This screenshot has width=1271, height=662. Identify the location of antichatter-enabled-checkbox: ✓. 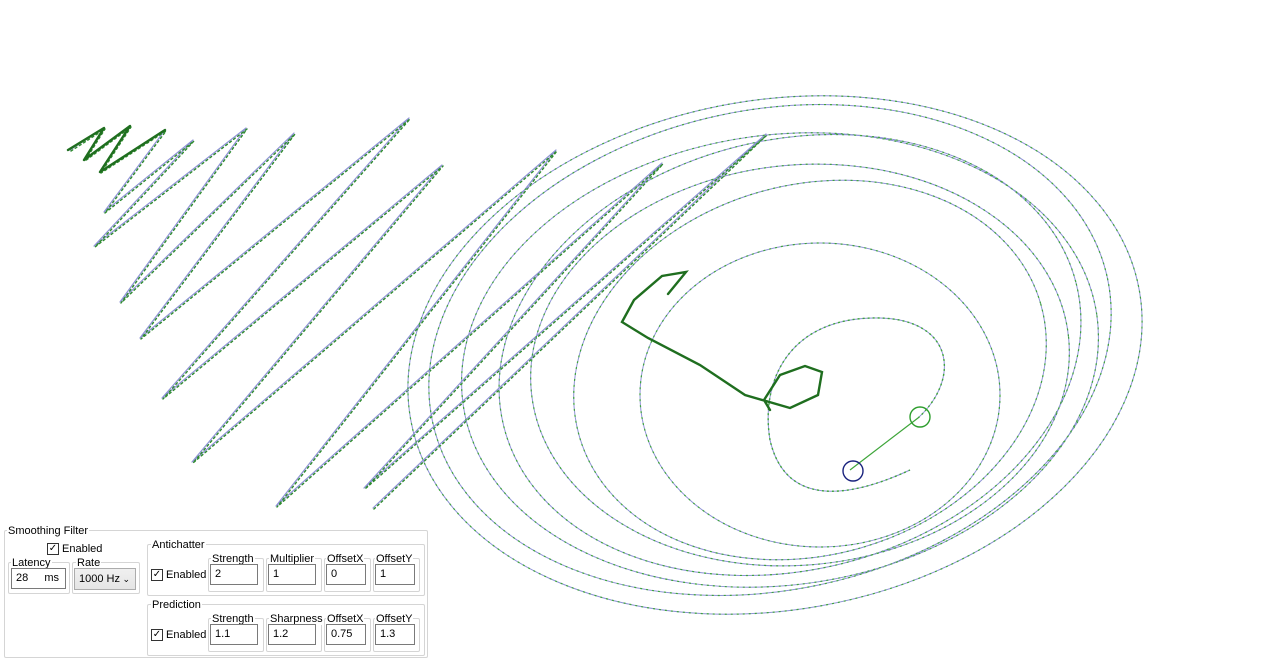
(157, 575).